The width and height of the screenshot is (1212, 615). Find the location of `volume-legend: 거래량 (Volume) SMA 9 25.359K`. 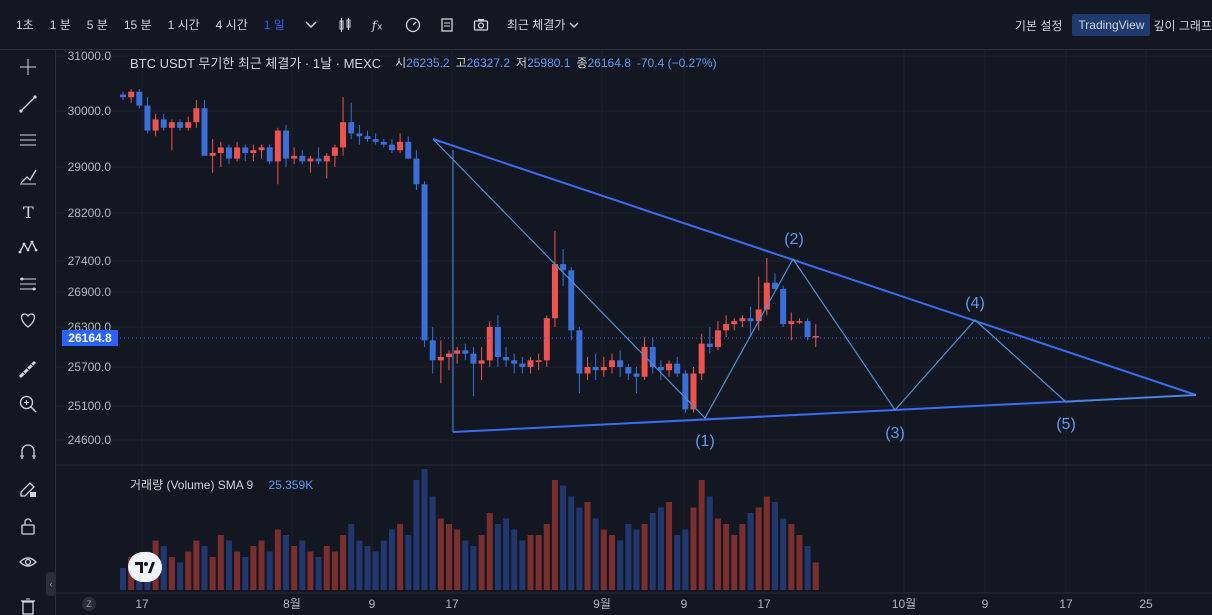

volume-legend: 거래량 (Volume) SMA 9 25.359K is located at coordinates (221, 484).